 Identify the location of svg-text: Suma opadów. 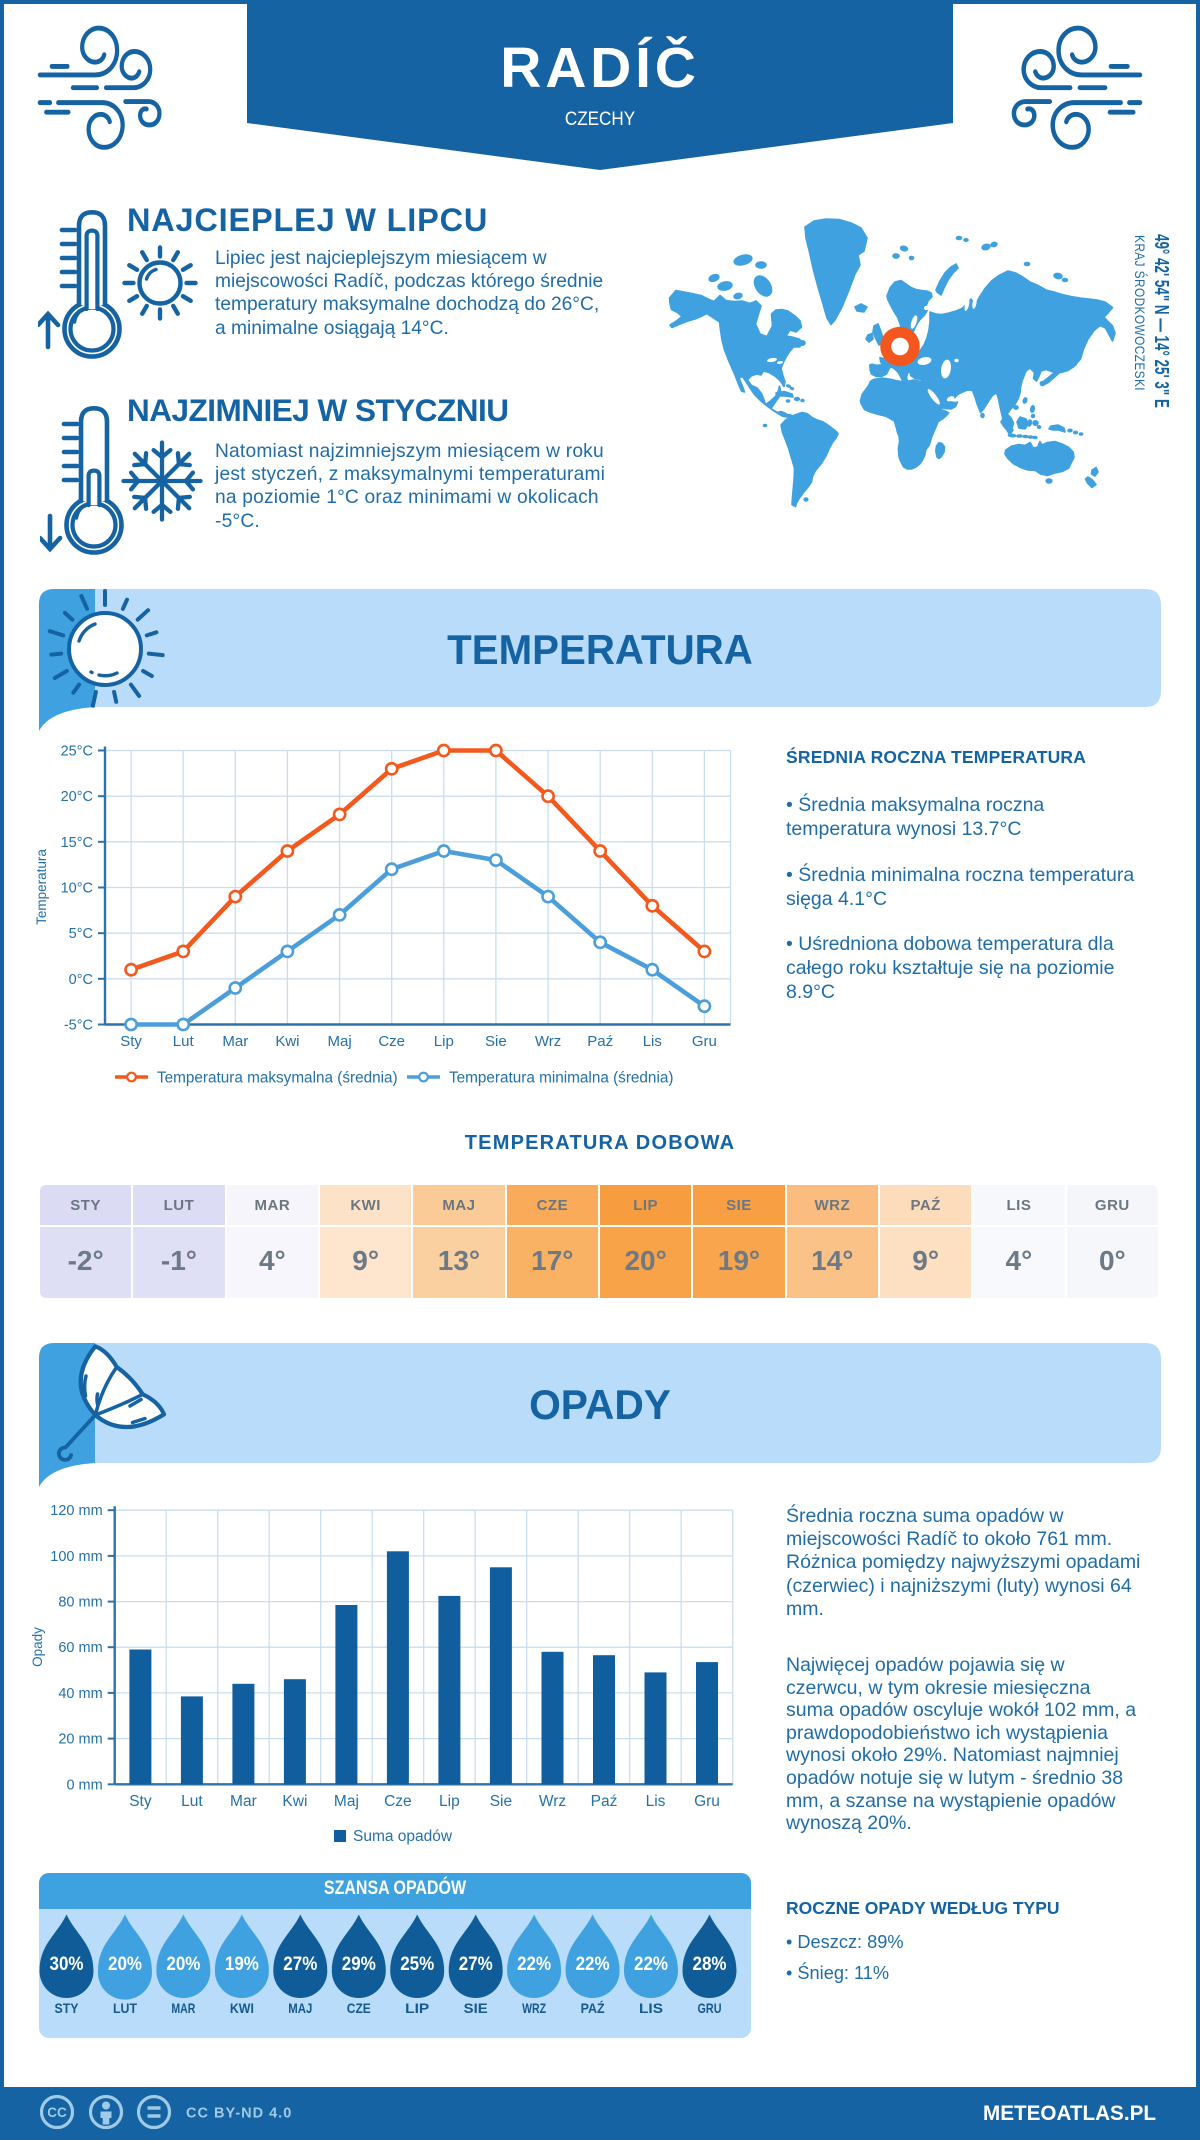
(403, 1836).